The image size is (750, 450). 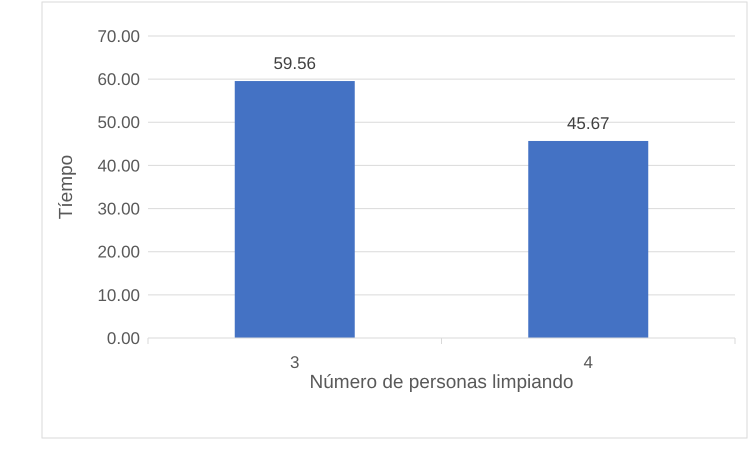 What do you see at coordinates (118, 122) in the screenshot?
I see `y-tick-label: 50.00` at bounding box center [118, 122].